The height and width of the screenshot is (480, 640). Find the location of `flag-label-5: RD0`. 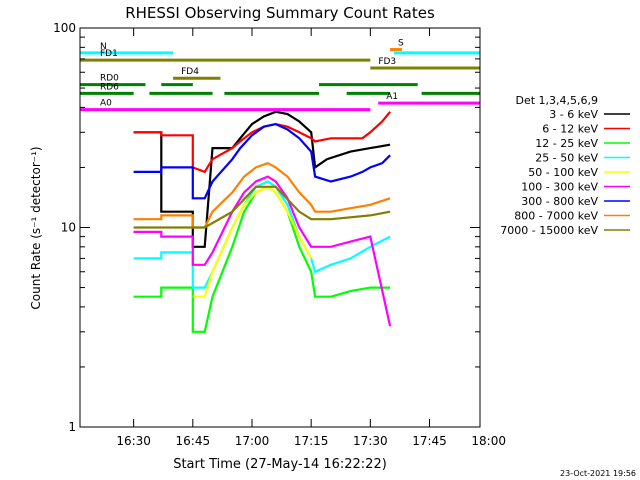

flag-label-5: RD0 is located at coordinates (109, 79).